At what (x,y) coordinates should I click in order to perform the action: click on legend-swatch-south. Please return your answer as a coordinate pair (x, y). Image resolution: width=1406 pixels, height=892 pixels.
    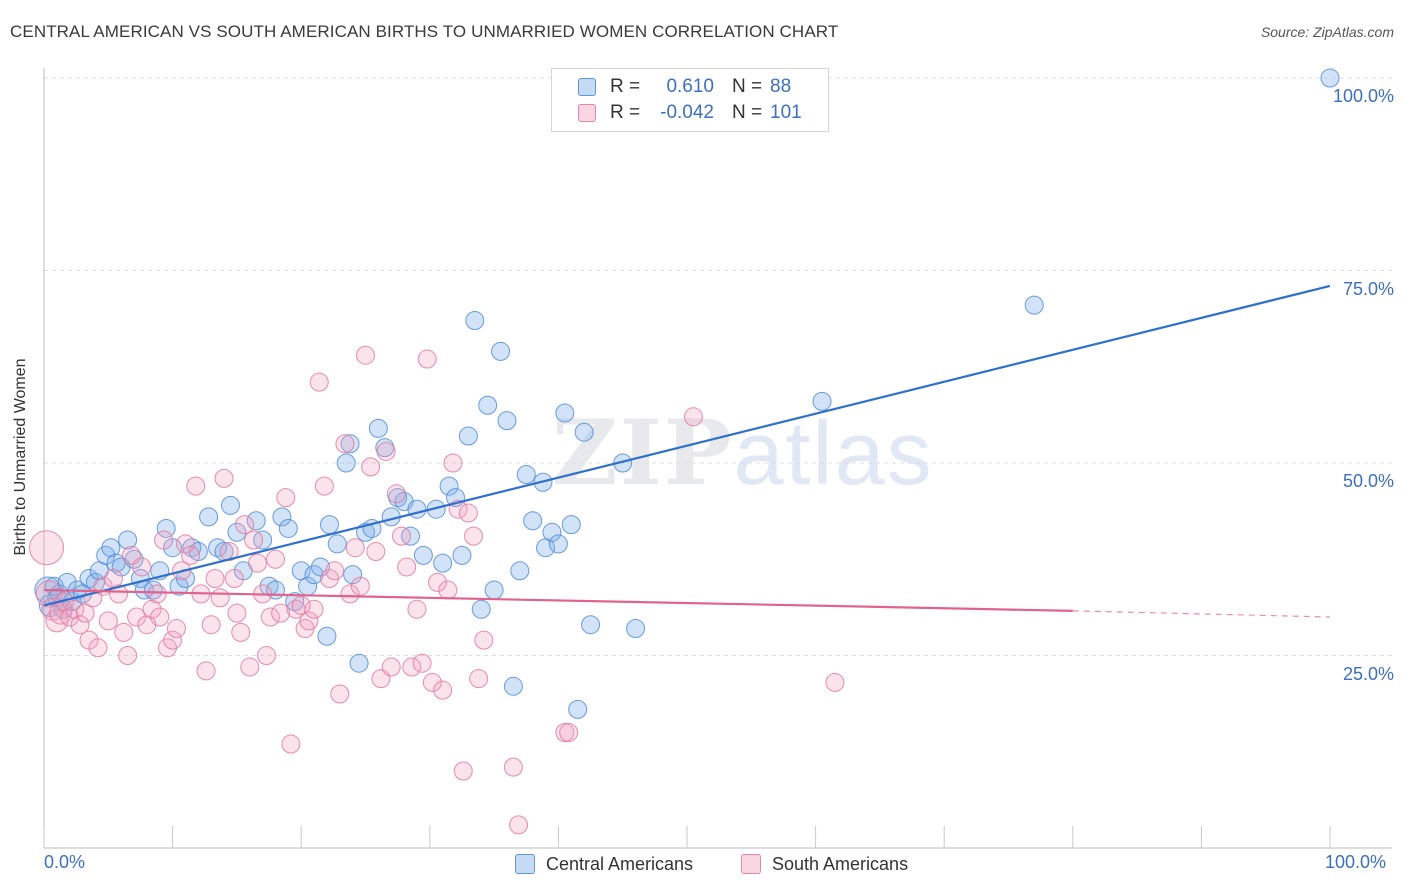
    Looking at the image, I should click on (587, 113).